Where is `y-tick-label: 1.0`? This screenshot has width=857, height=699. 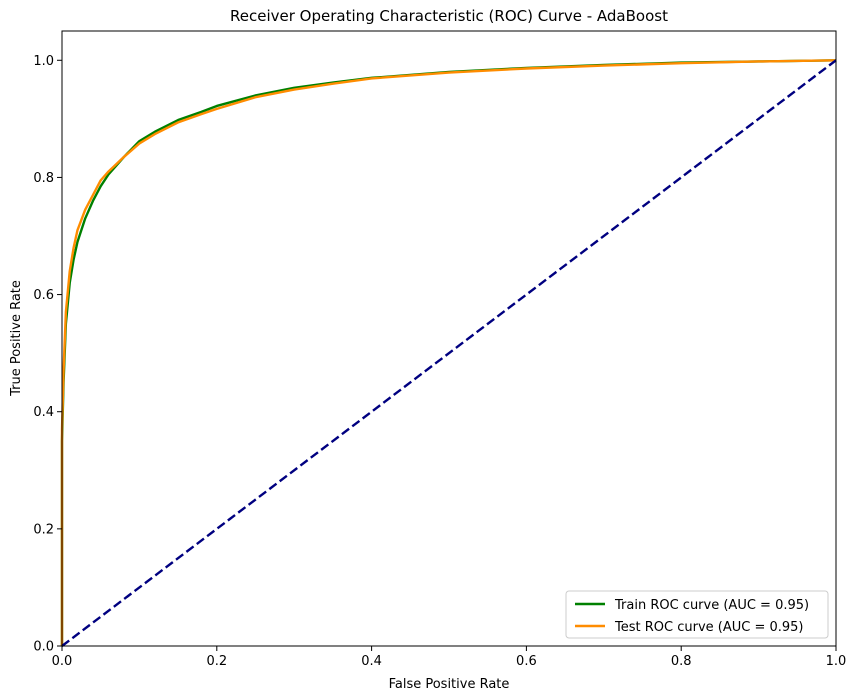 y-tick-label: 1.0 is located at coordinates (43, 61).